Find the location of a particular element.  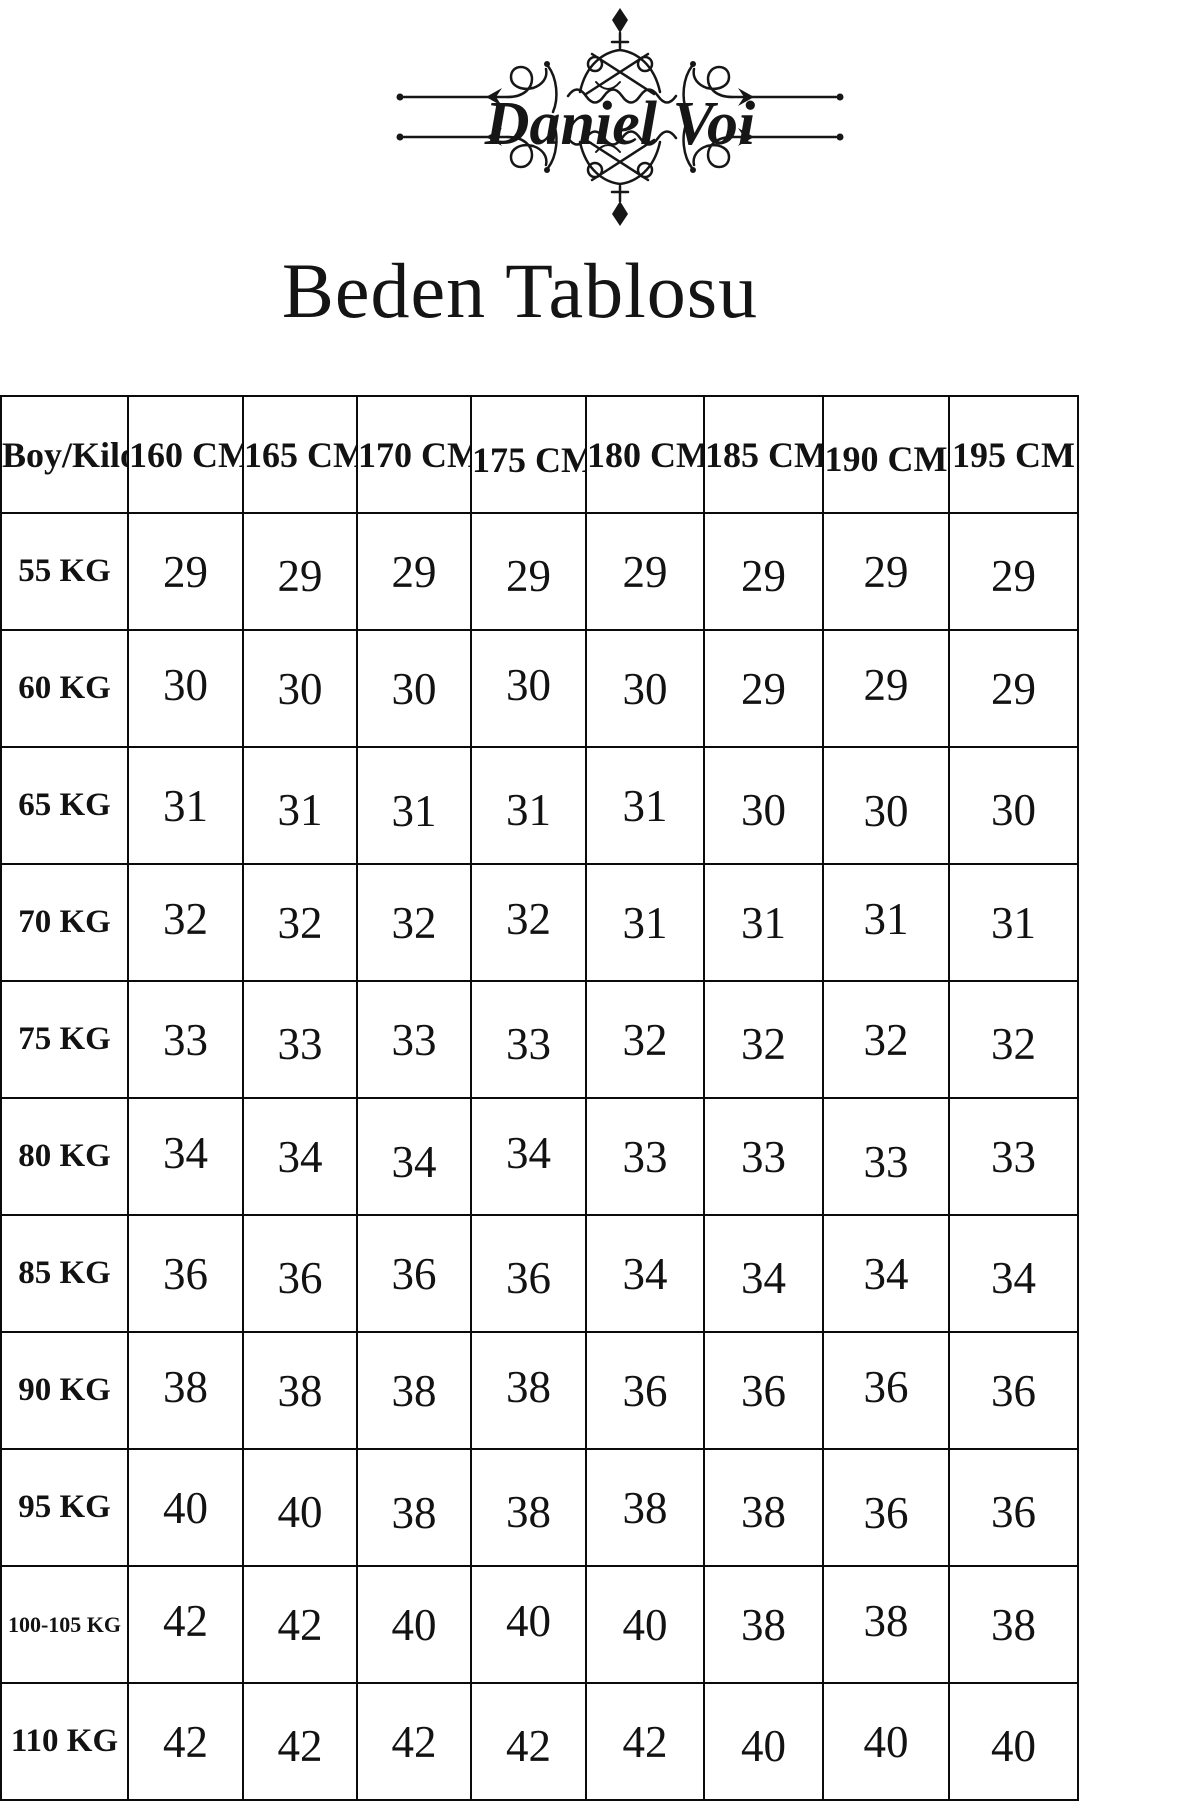

row-label-cell: 60 KG is located at coordinates (64, 688).